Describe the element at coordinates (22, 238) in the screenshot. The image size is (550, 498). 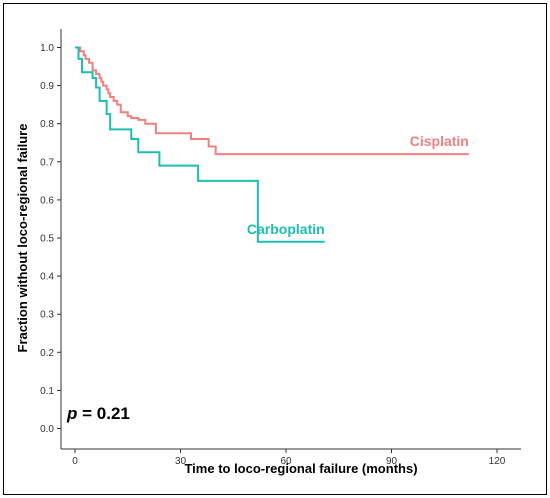
I see `y-axis-title: Fraction without loco-regional failure` at that location.